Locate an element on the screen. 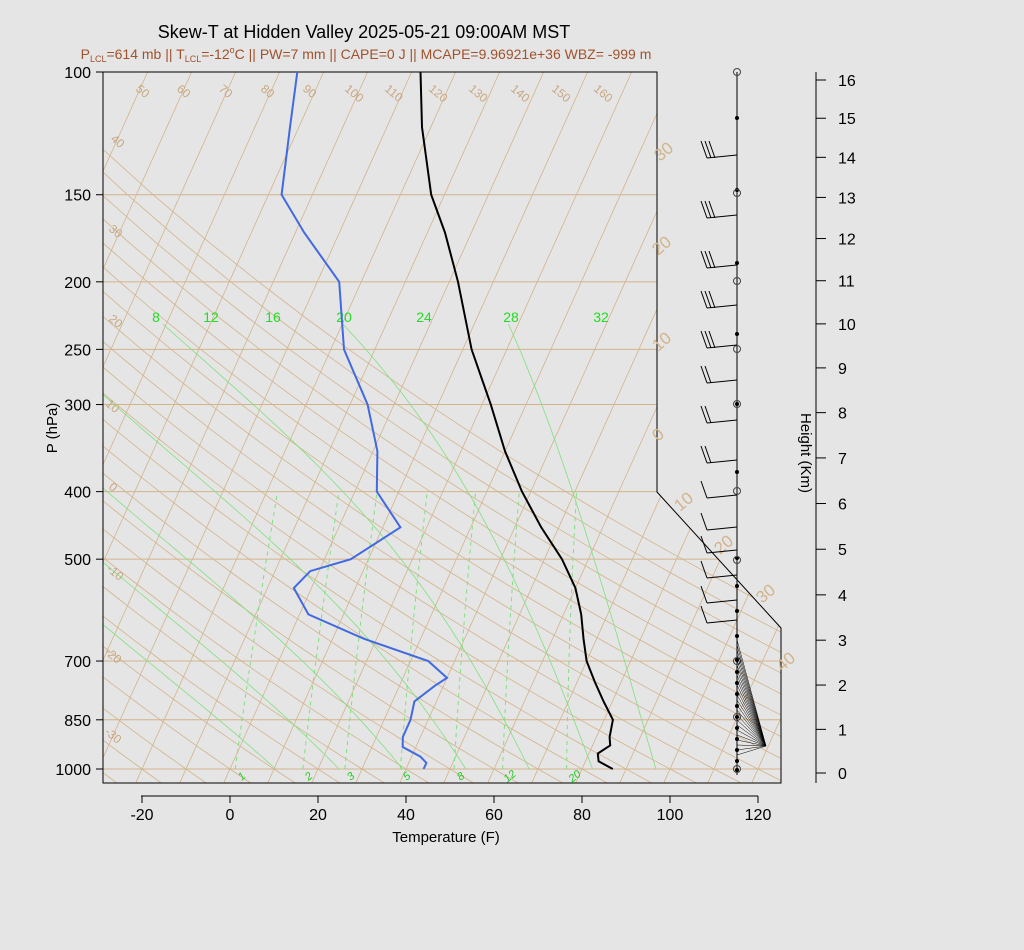 The height and width of the screenshot is (950, 1024). isotherm-label: 80 is located at coordinates (267, 92).